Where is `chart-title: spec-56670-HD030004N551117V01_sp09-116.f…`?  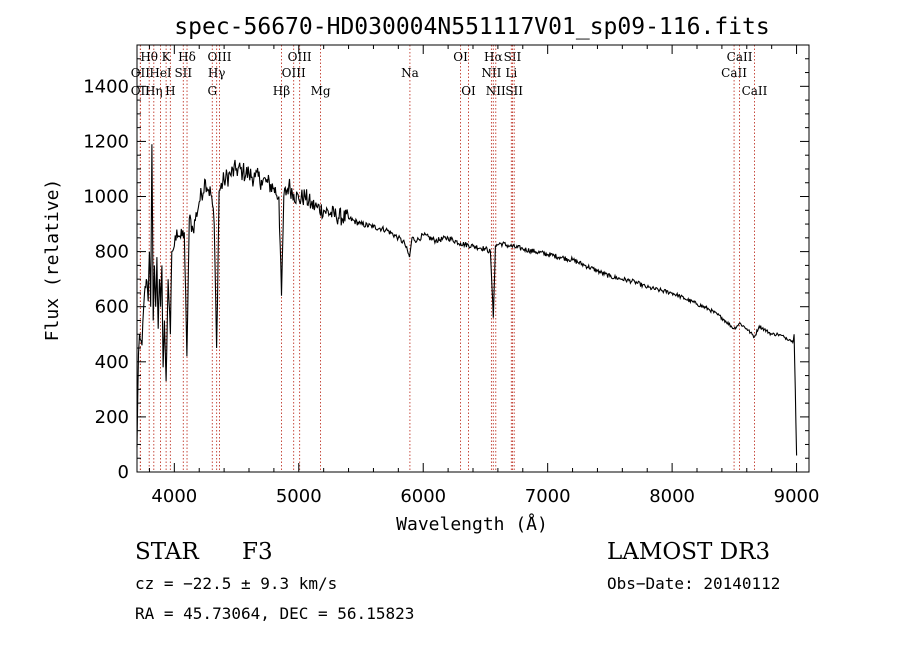
chart-title: spec-56670-HD030004N551117V01_sp09-116.f… is located at coordinates (471, 27).